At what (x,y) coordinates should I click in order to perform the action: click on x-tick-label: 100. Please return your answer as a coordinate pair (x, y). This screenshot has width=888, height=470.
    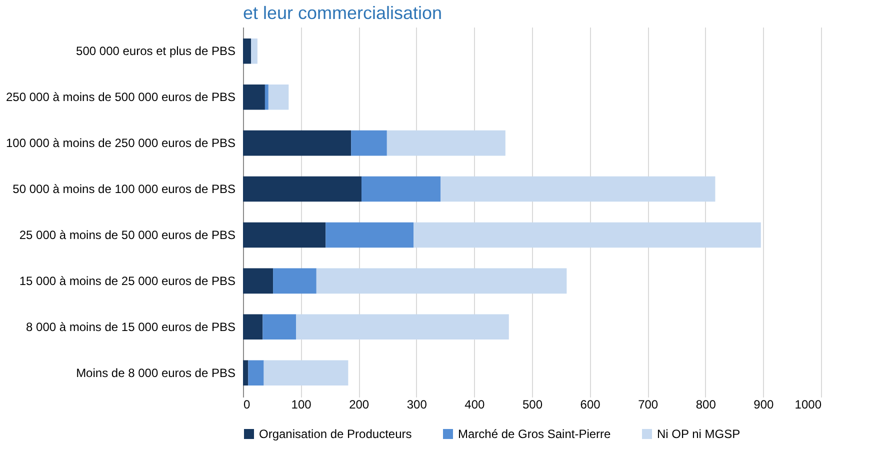
    Looking at the image, I should click on (301, 405).